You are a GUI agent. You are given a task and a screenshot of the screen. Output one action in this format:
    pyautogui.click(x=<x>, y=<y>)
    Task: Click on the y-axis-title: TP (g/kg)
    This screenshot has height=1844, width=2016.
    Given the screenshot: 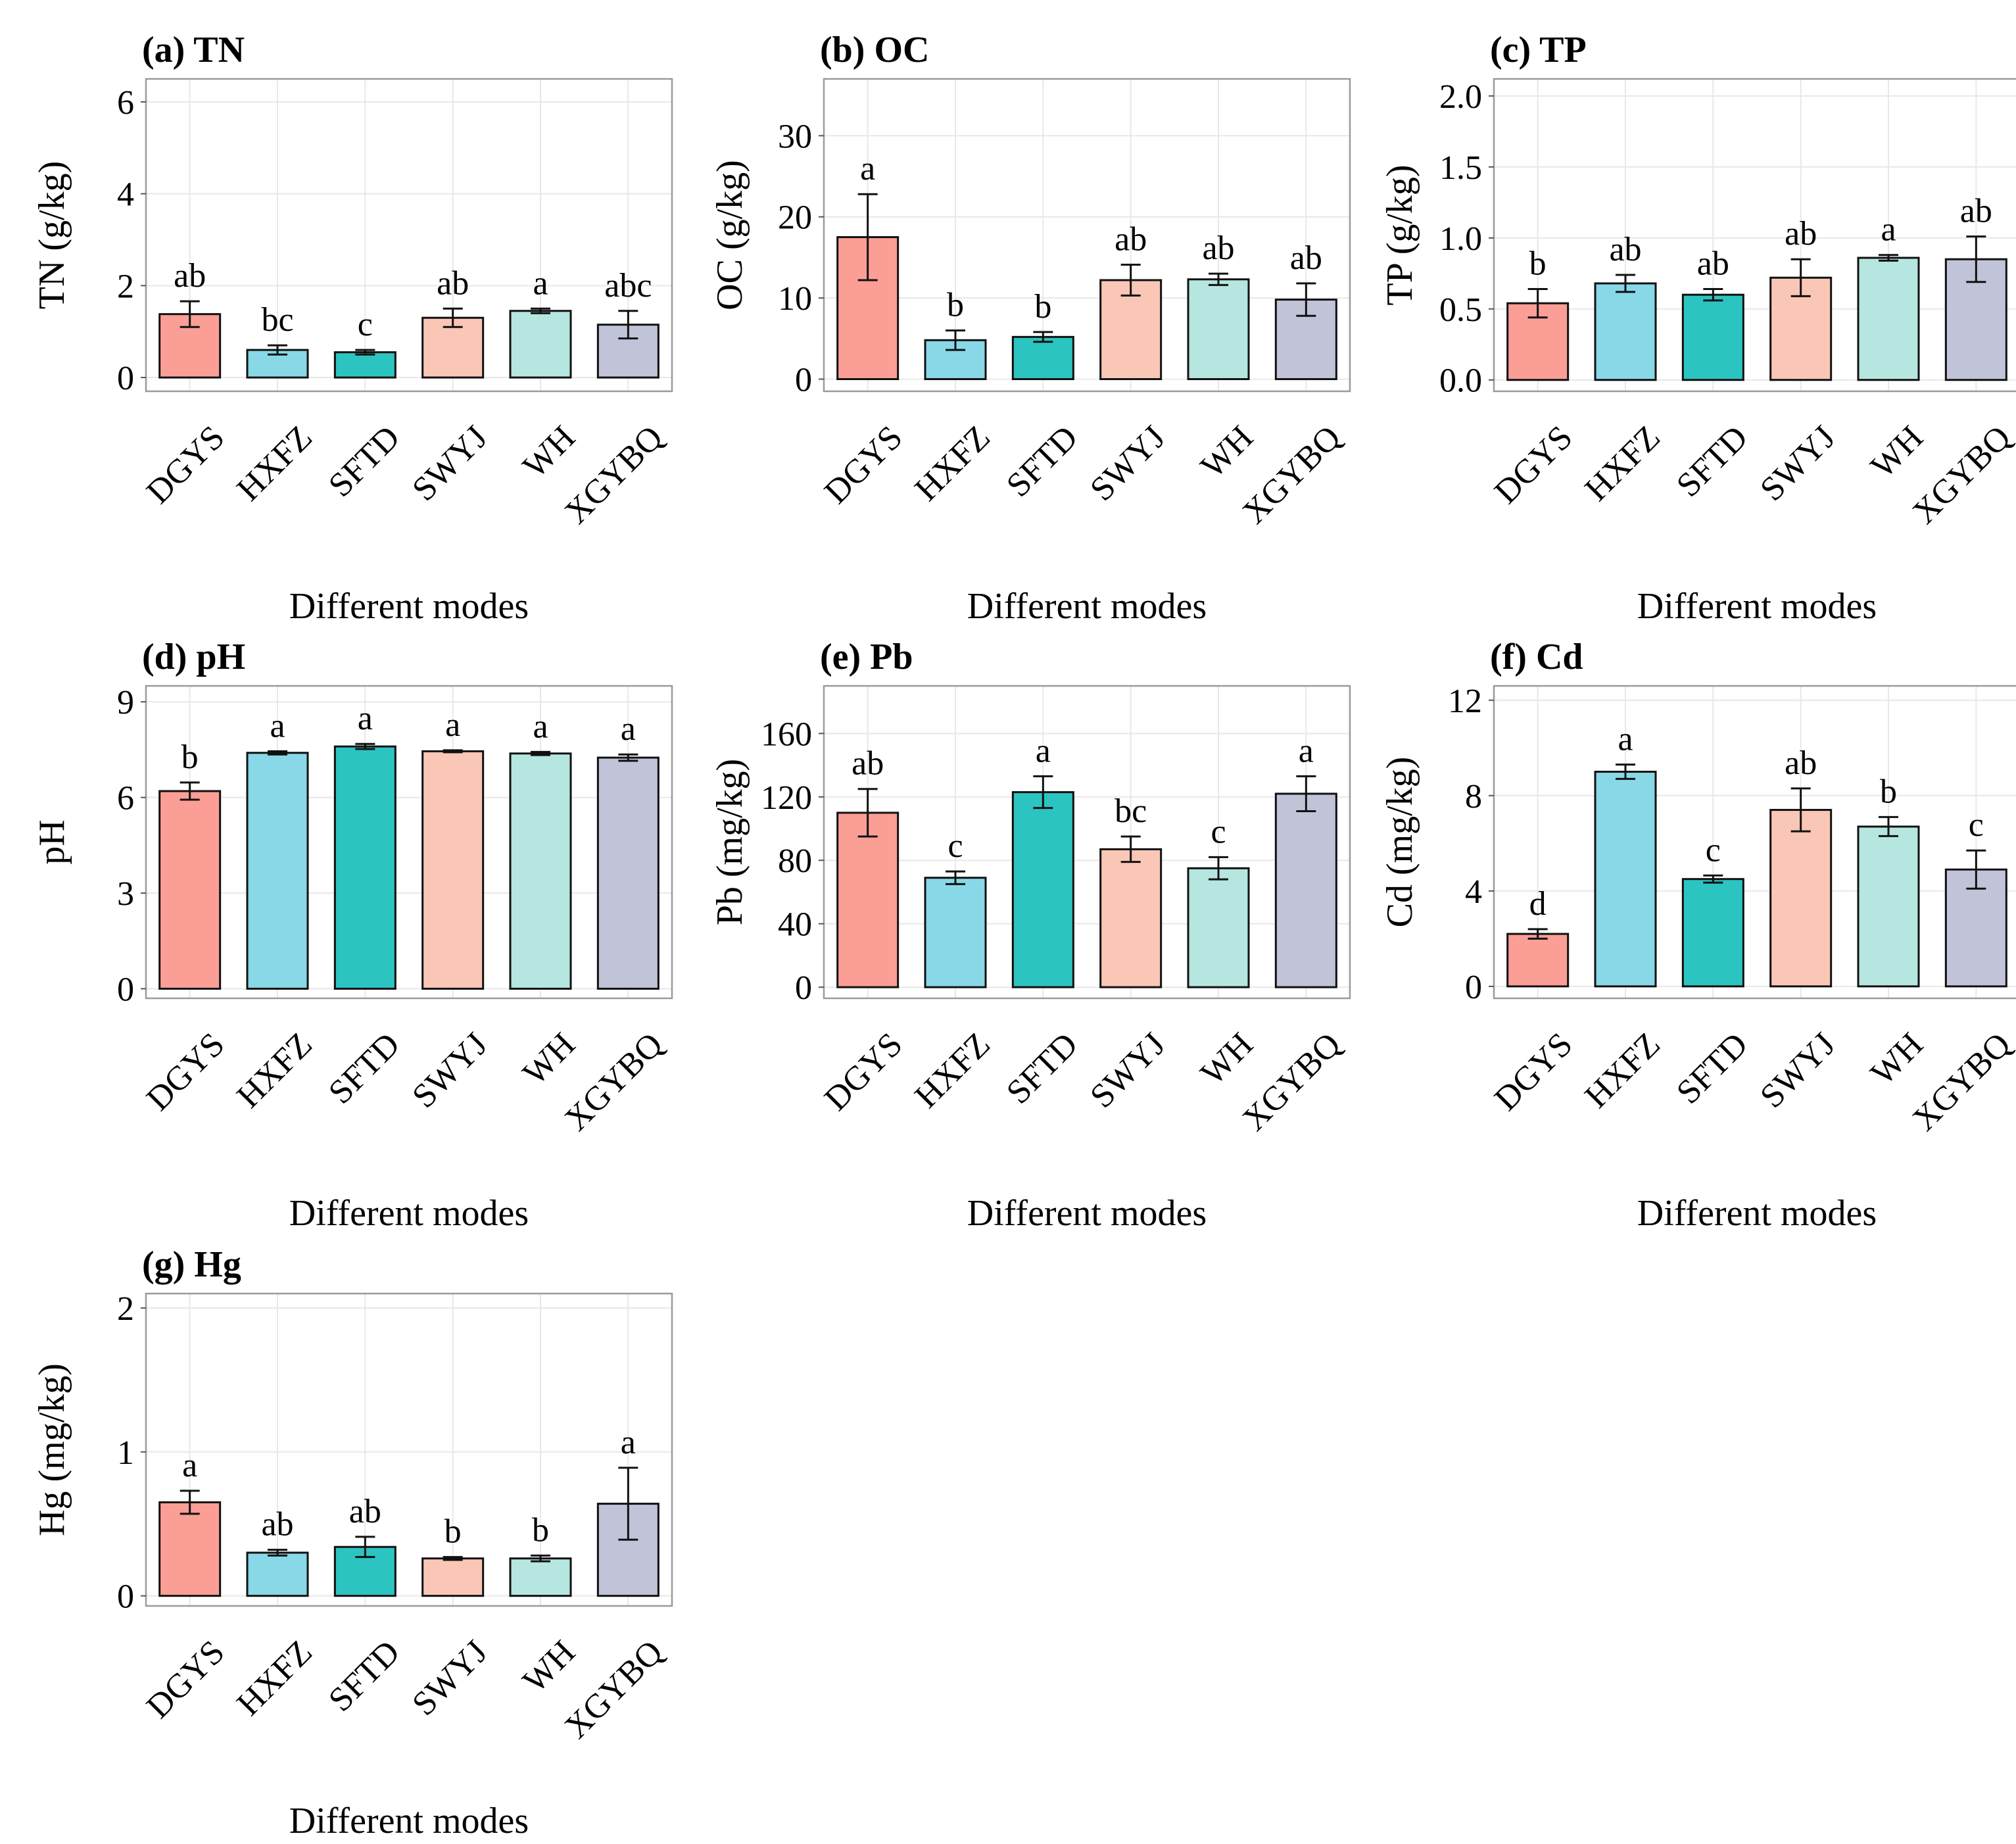 What is the action you would take?
    pyautogui.click(x=1400, y=235)
    